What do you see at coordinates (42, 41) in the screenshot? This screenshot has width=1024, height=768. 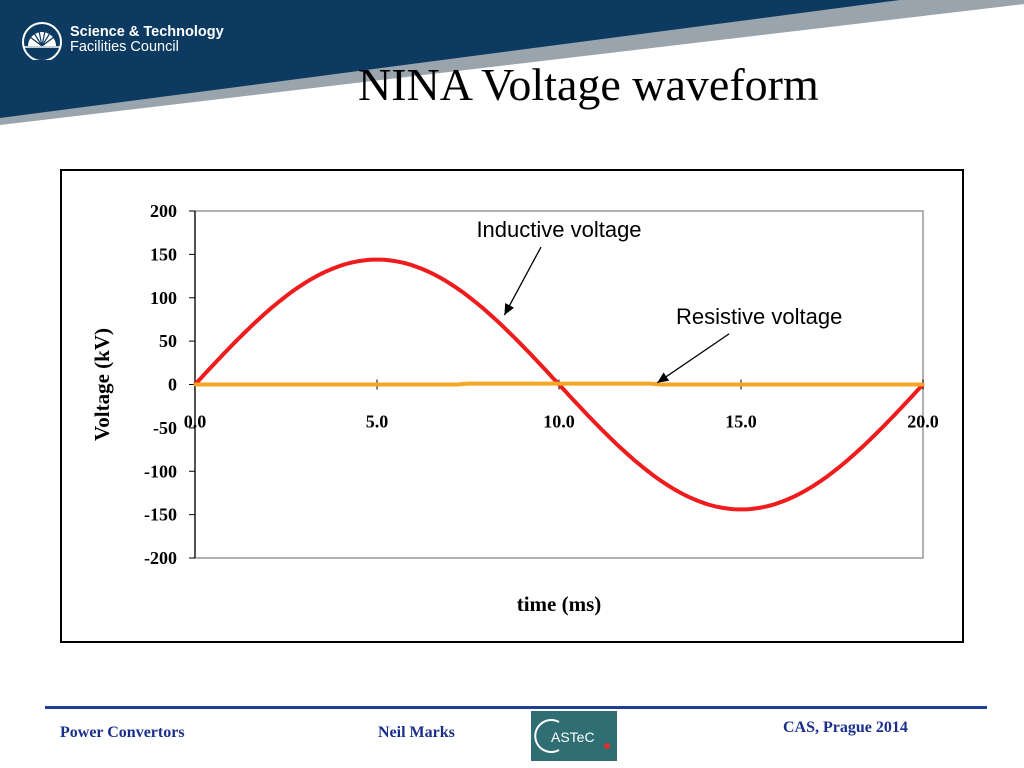 I see `sunburst-icon` at bounding box center [42, 41].